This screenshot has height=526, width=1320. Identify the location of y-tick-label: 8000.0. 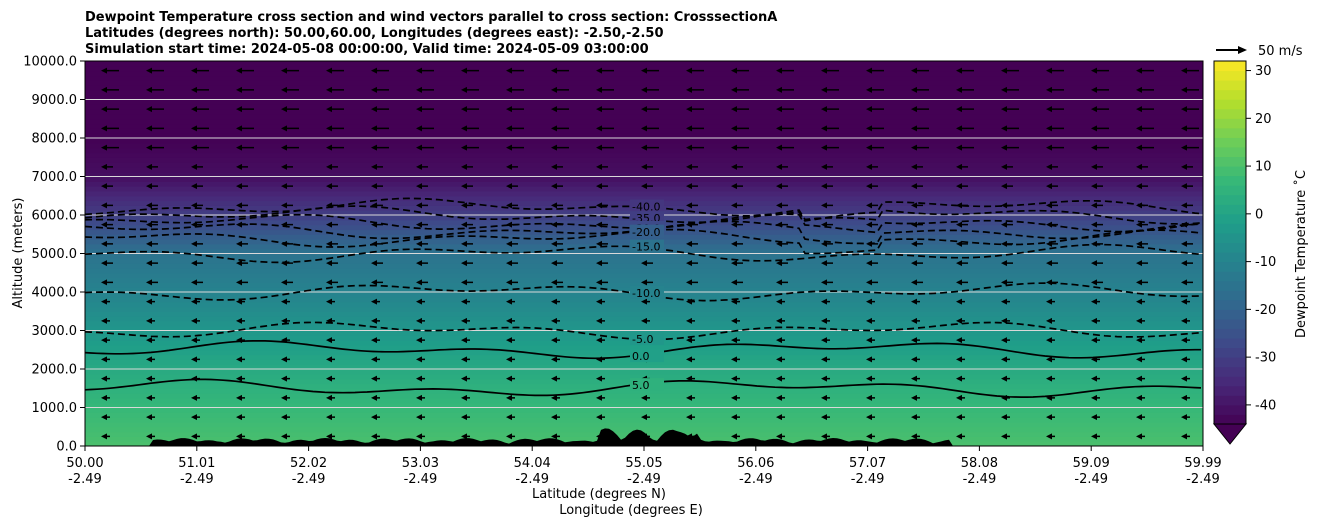
(55, 139).